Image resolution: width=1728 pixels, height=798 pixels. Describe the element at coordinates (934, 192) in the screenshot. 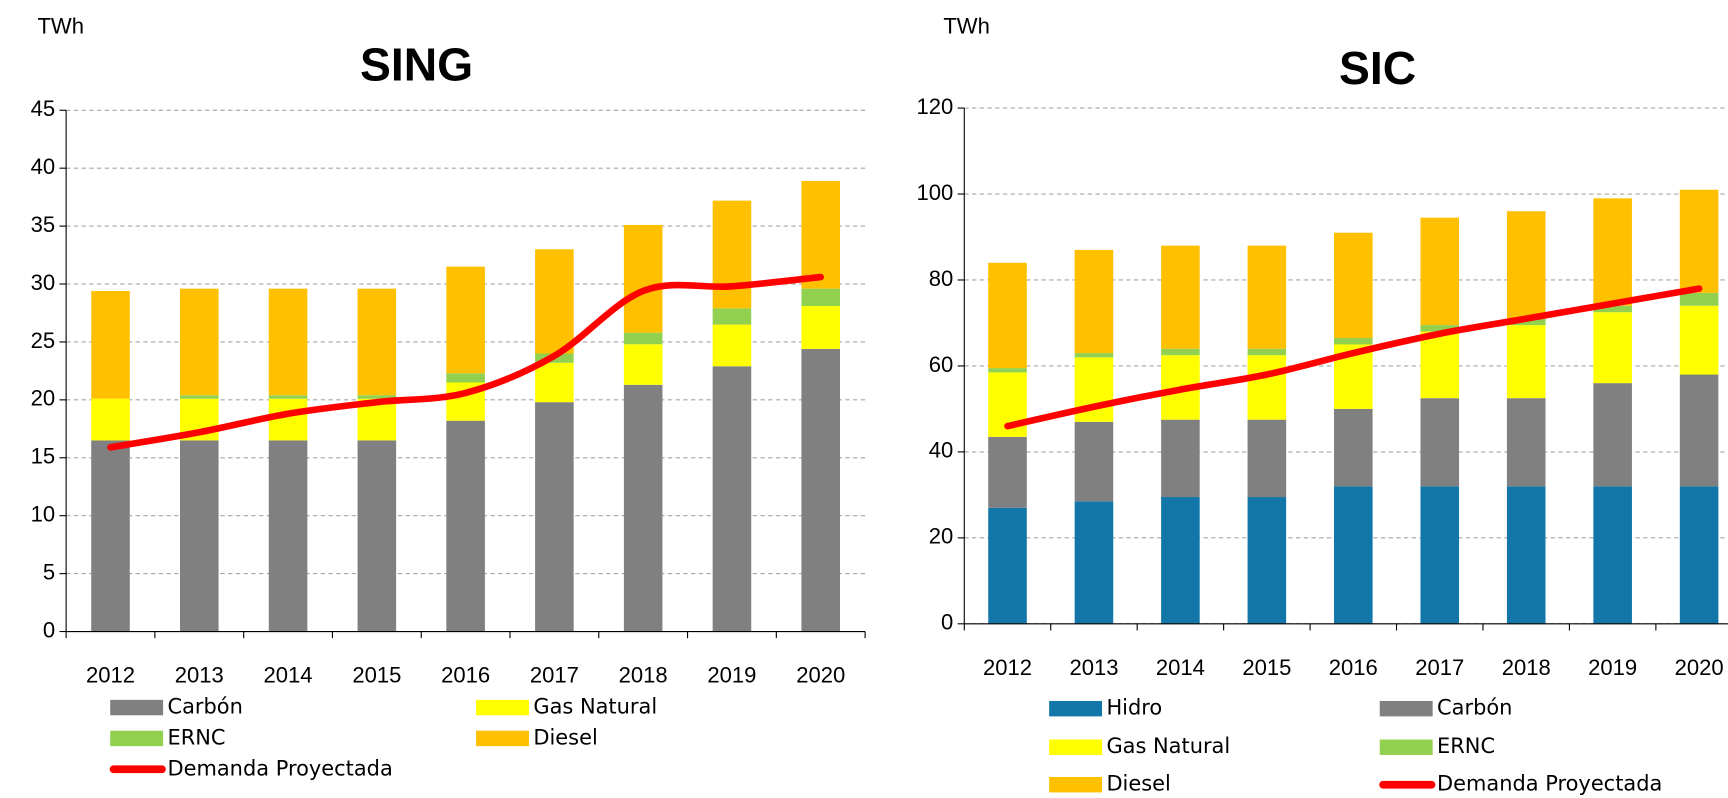

I see `y-tick-label: 100` at that location.